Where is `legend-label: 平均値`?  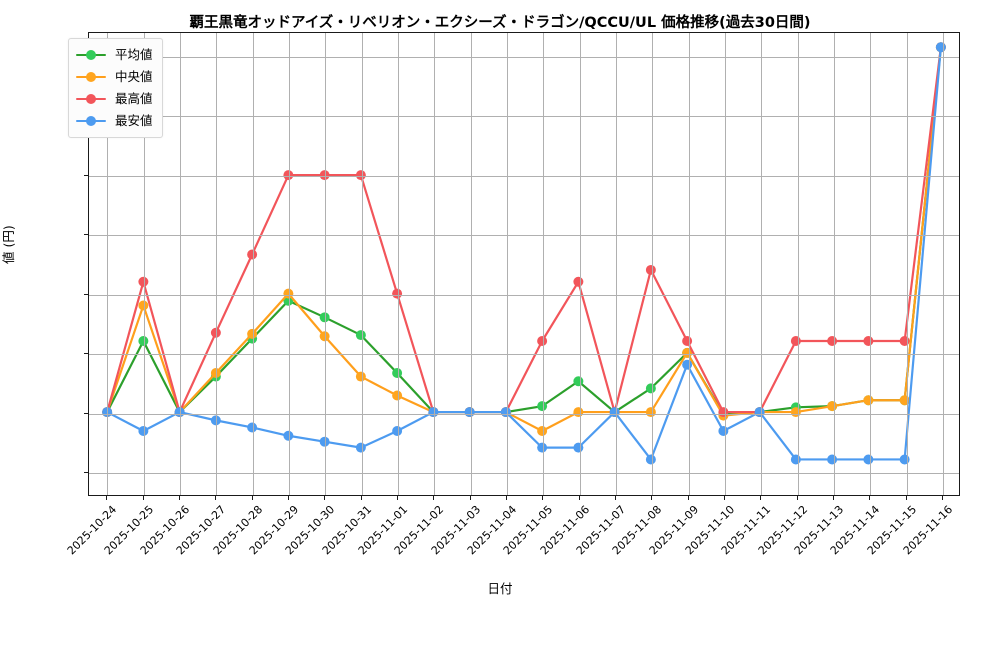 legend-label: 平均値 is located at coordinates (134, 54).